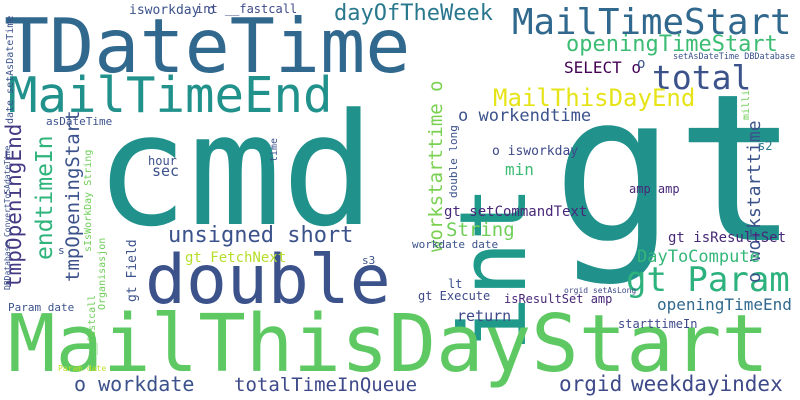  Describe the element at coordinates (519, 169) in the screenshot. I see `word: min` at that location.